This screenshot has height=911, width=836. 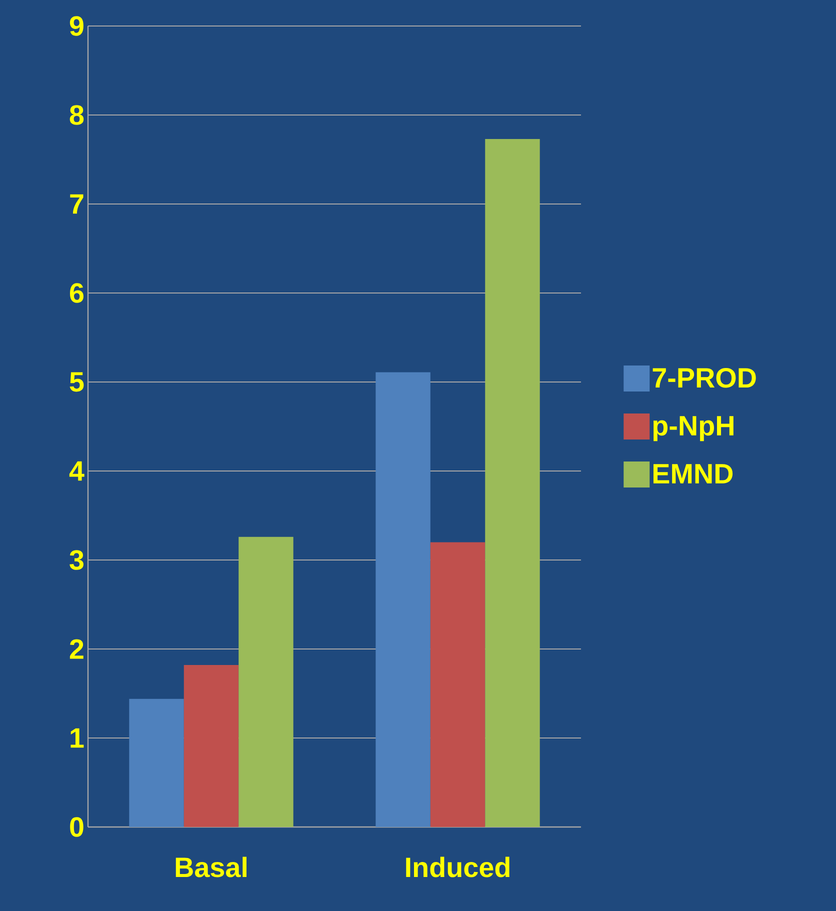 What do you see at coordinates (693, 429) in the screenshot?
I see `legend-label: p-NpH` at bounding box center [693, 429].